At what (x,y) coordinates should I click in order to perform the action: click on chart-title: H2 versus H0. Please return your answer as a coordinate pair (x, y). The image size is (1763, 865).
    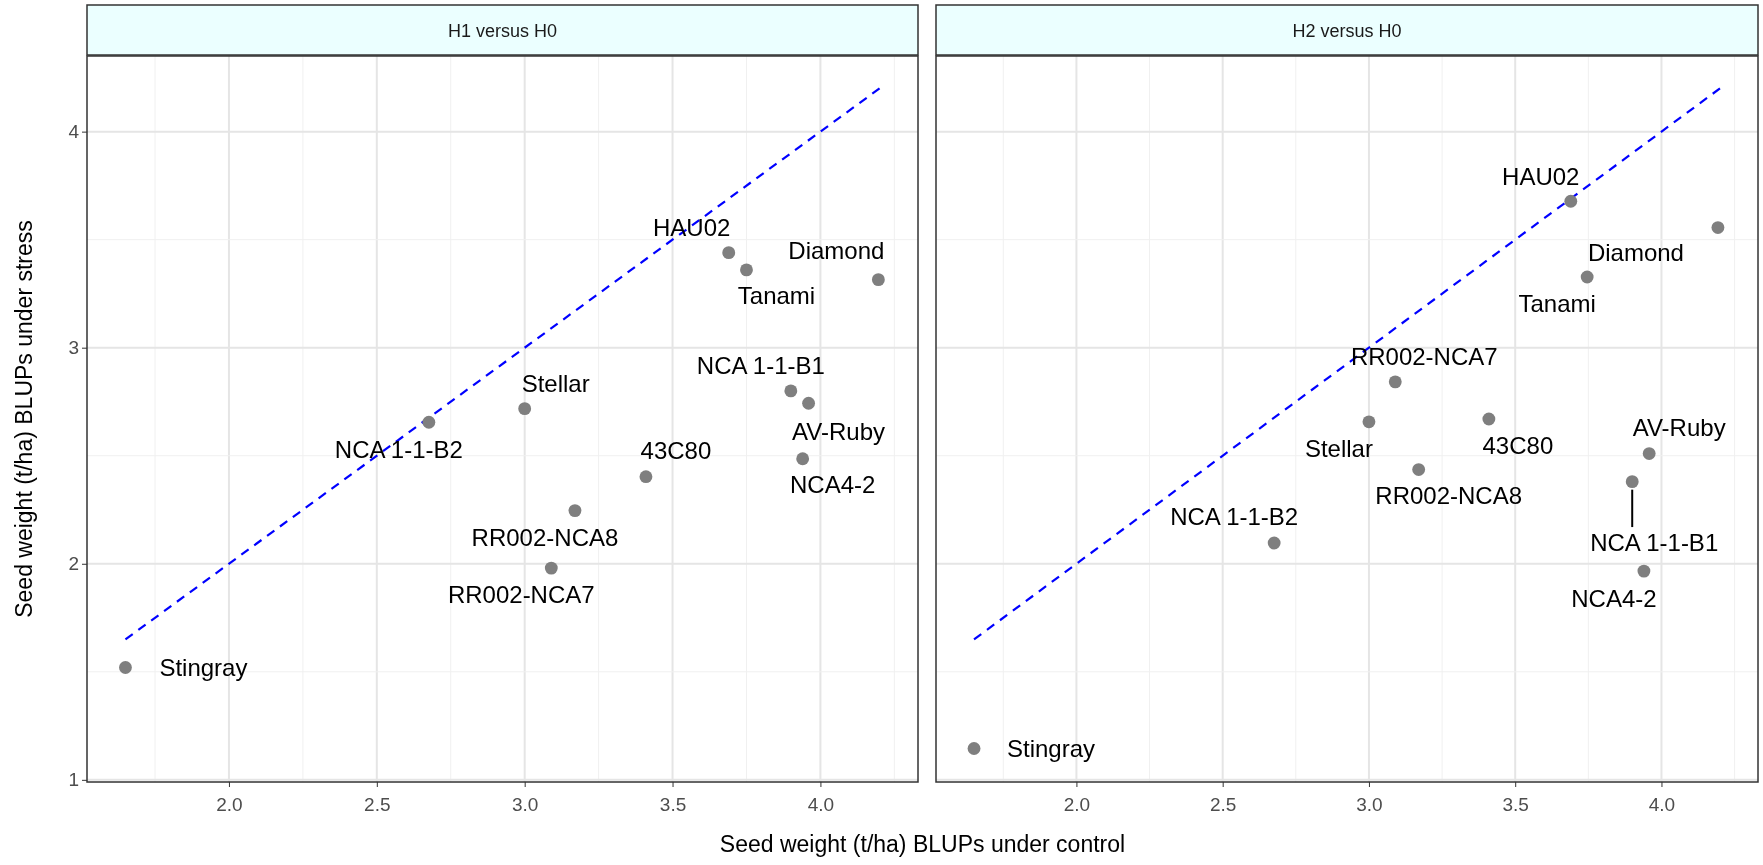
    Looking at the image, I should click on (1347, 31).